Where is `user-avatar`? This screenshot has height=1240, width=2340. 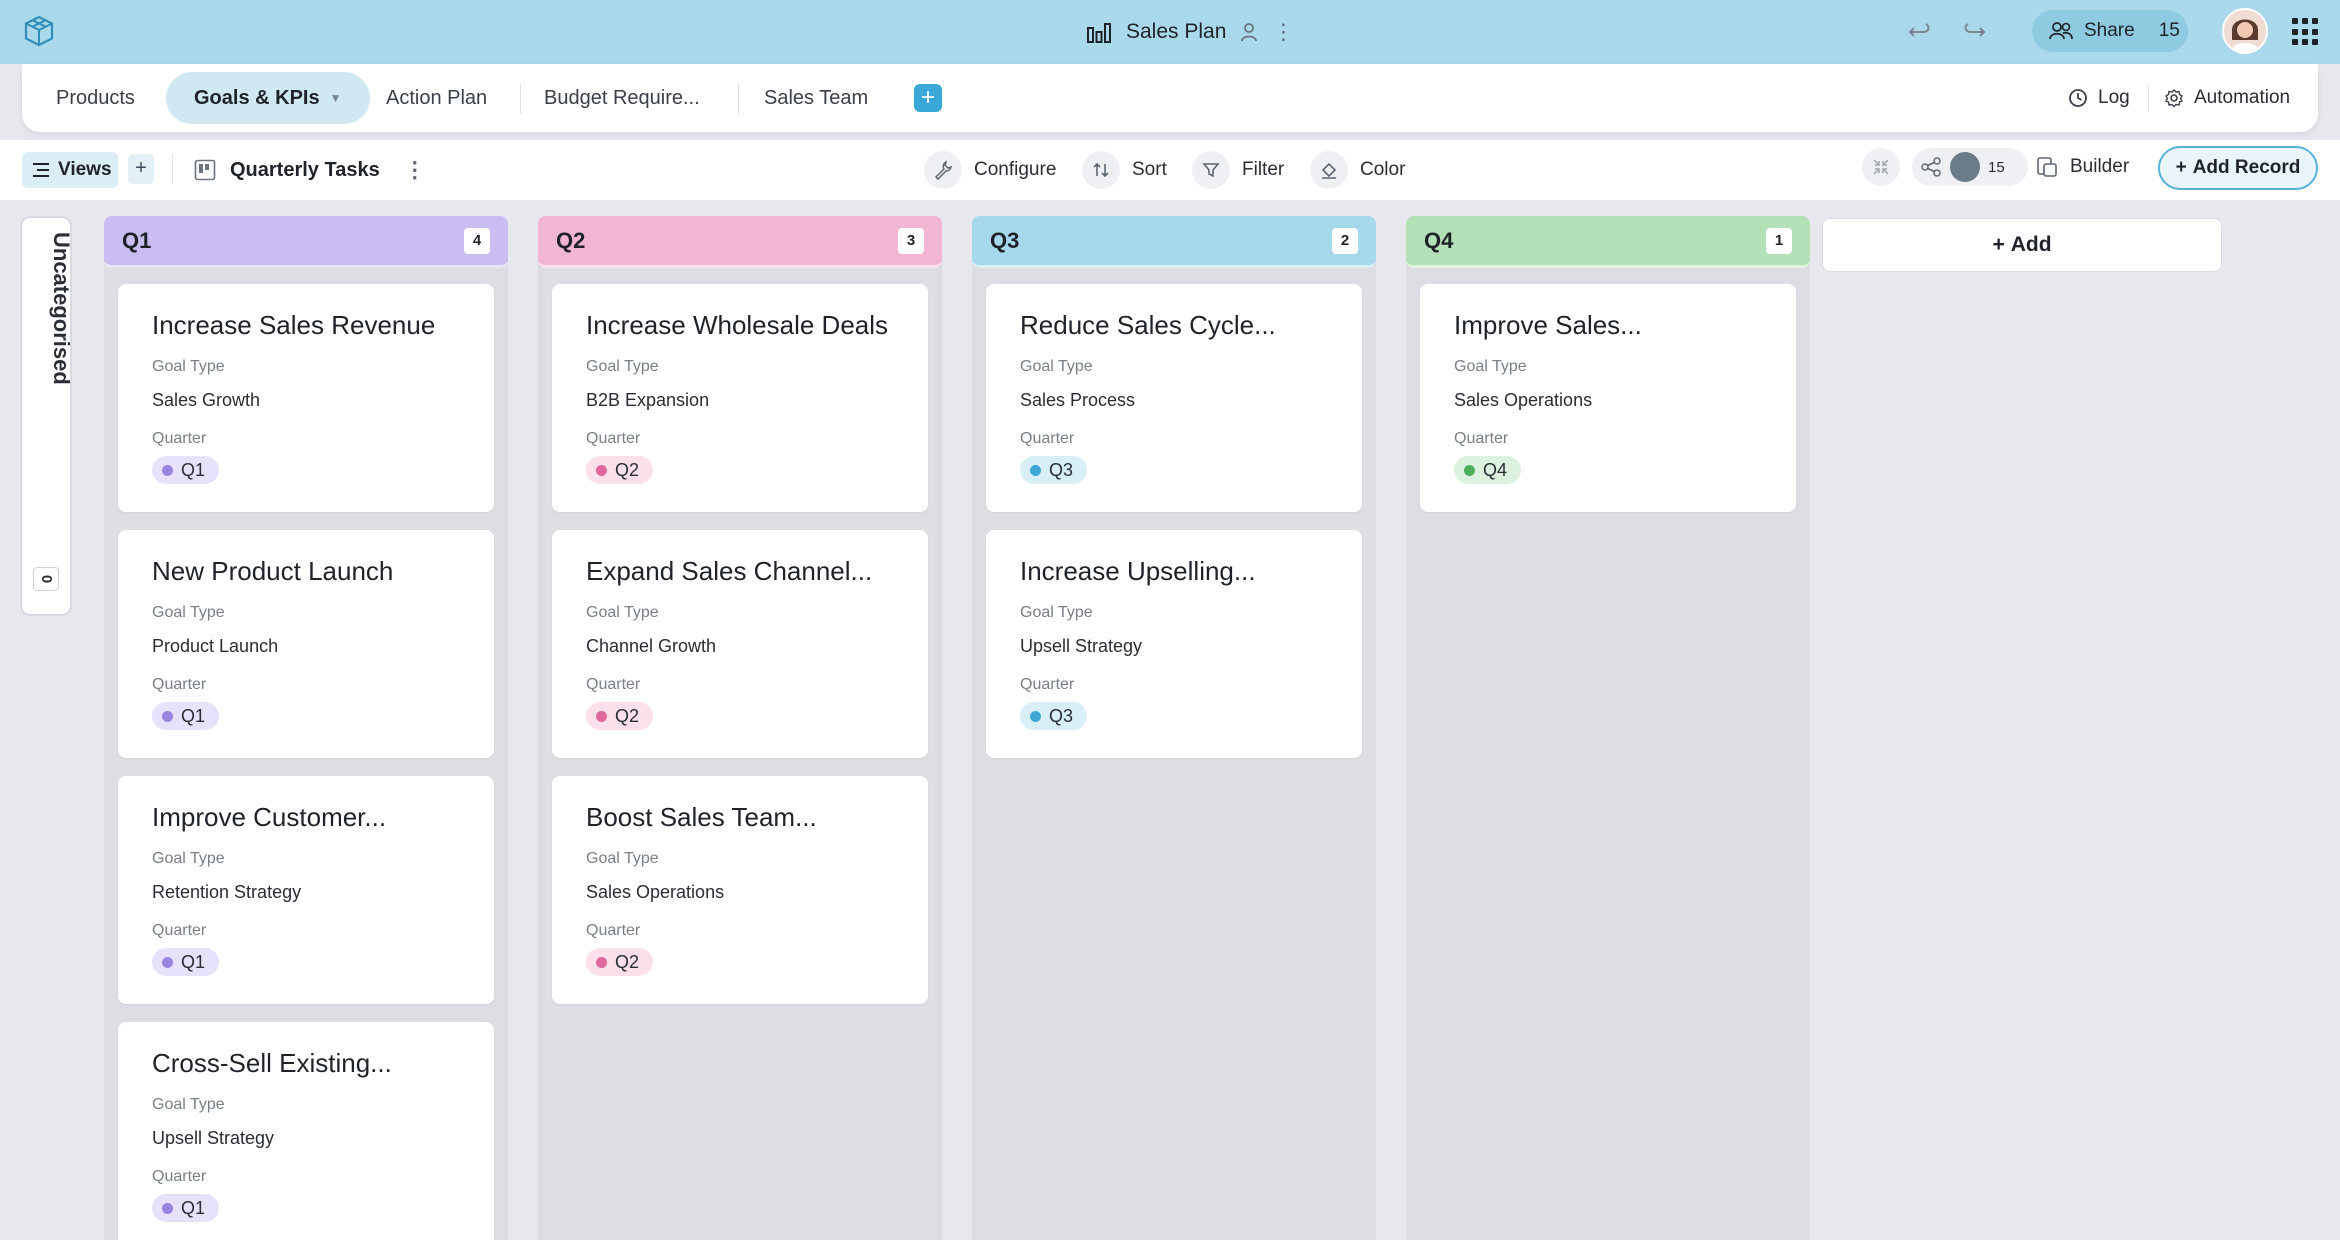 user-avatar is located at coordinates (2245, 31).